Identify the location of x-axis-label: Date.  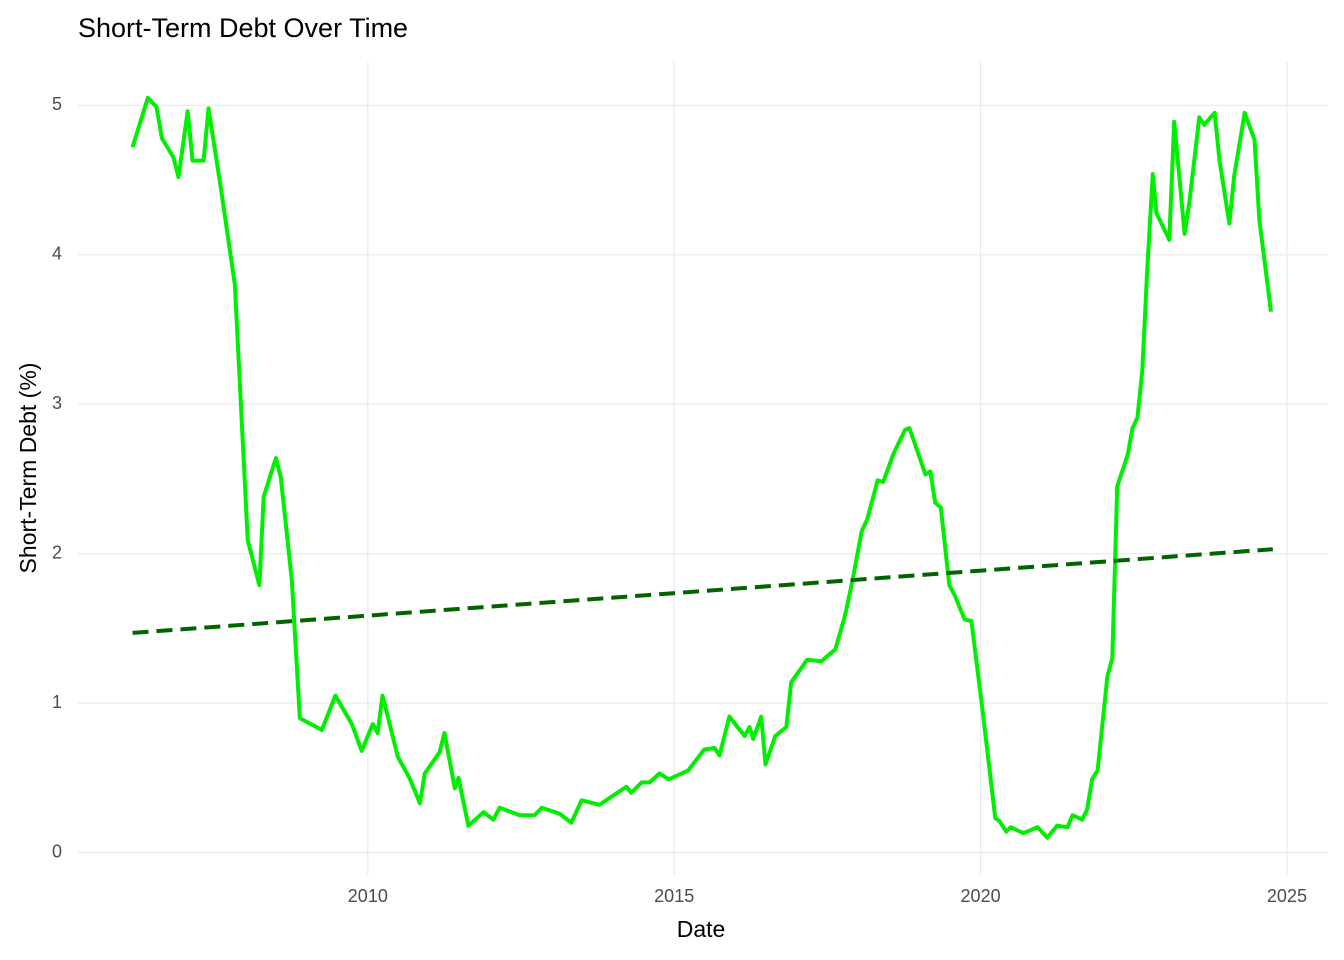
(701, 929).